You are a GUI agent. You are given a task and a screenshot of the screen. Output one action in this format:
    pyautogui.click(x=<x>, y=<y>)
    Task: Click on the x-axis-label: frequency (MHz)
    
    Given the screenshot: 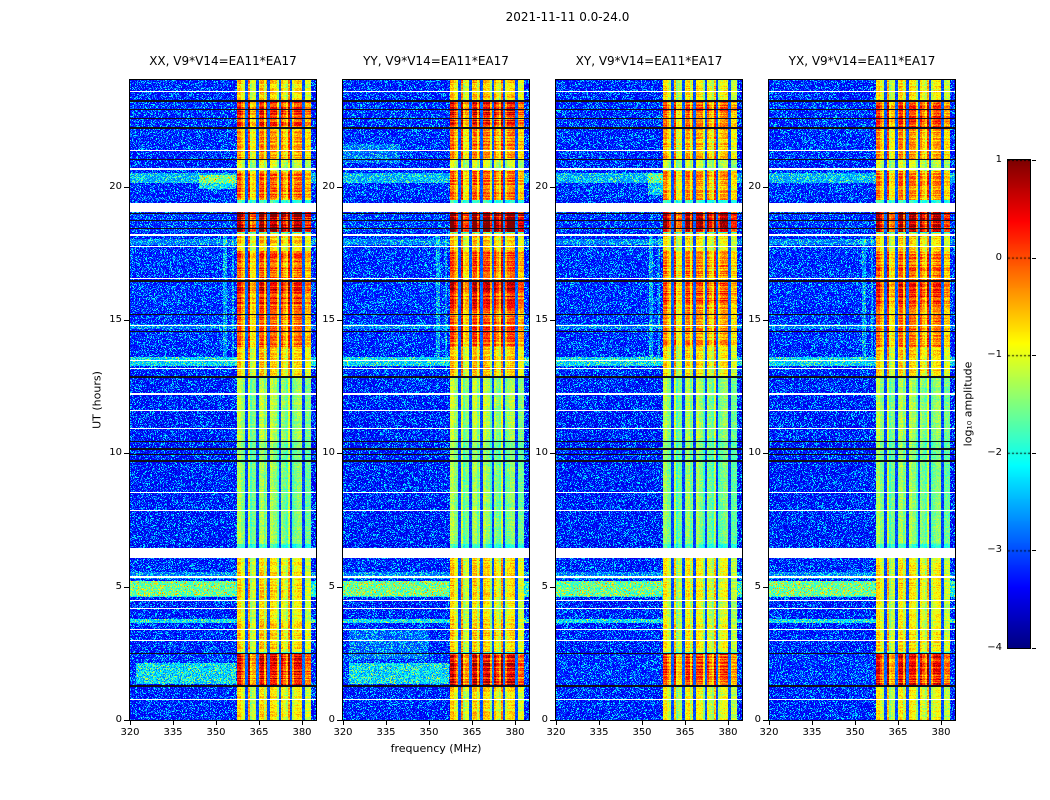 What is the action you would take?
    pyautogui.click(x=436, y=748)
    